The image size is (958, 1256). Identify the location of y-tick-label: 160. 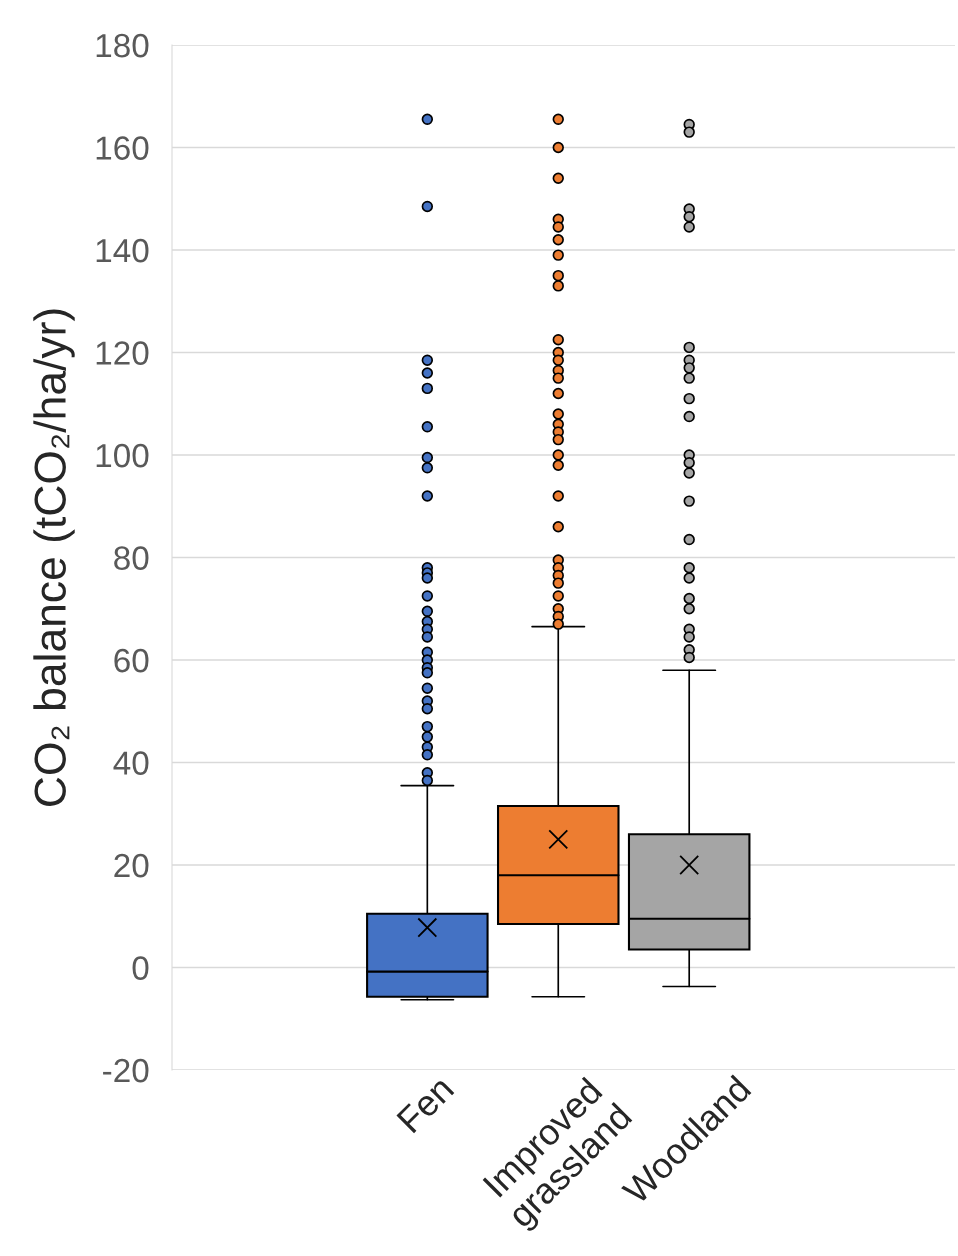
(122, 148).